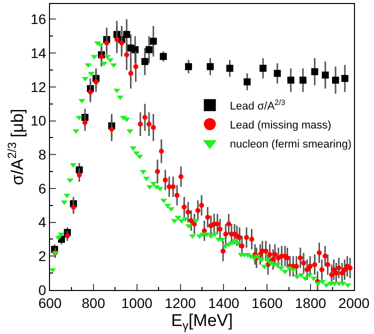 This screenshot has width=374, height=334. Describe the element at coordinates (310, 302) in the screenshot. I see `x-tick-label: 1800` at that location.